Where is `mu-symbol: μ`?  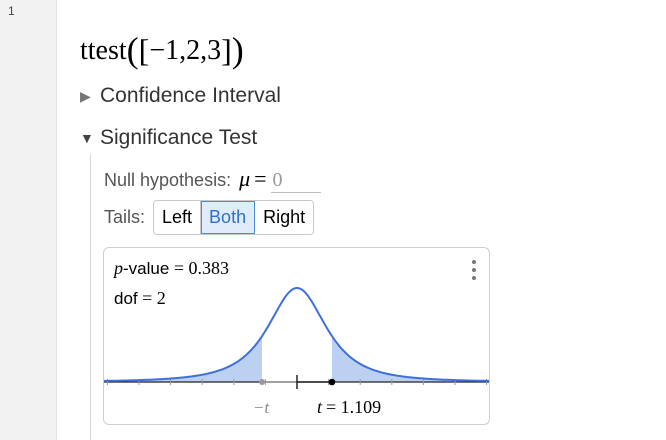 mu-symbol: μ is located at coordinates (245, 178).